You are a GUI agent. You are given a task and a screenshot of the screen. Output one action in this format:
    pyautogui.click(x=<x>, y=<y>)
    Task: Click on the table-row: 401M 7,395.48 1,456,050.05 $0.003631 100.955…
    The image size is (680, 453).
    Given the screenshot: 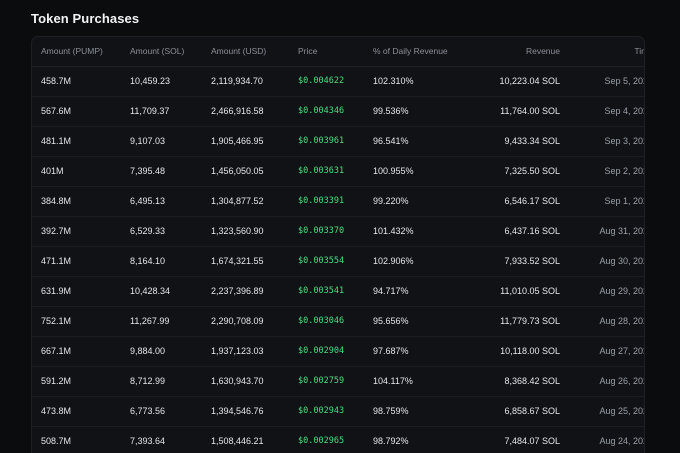 What is the action you would take?
    pyautogui.click(x=338, y=171)
    